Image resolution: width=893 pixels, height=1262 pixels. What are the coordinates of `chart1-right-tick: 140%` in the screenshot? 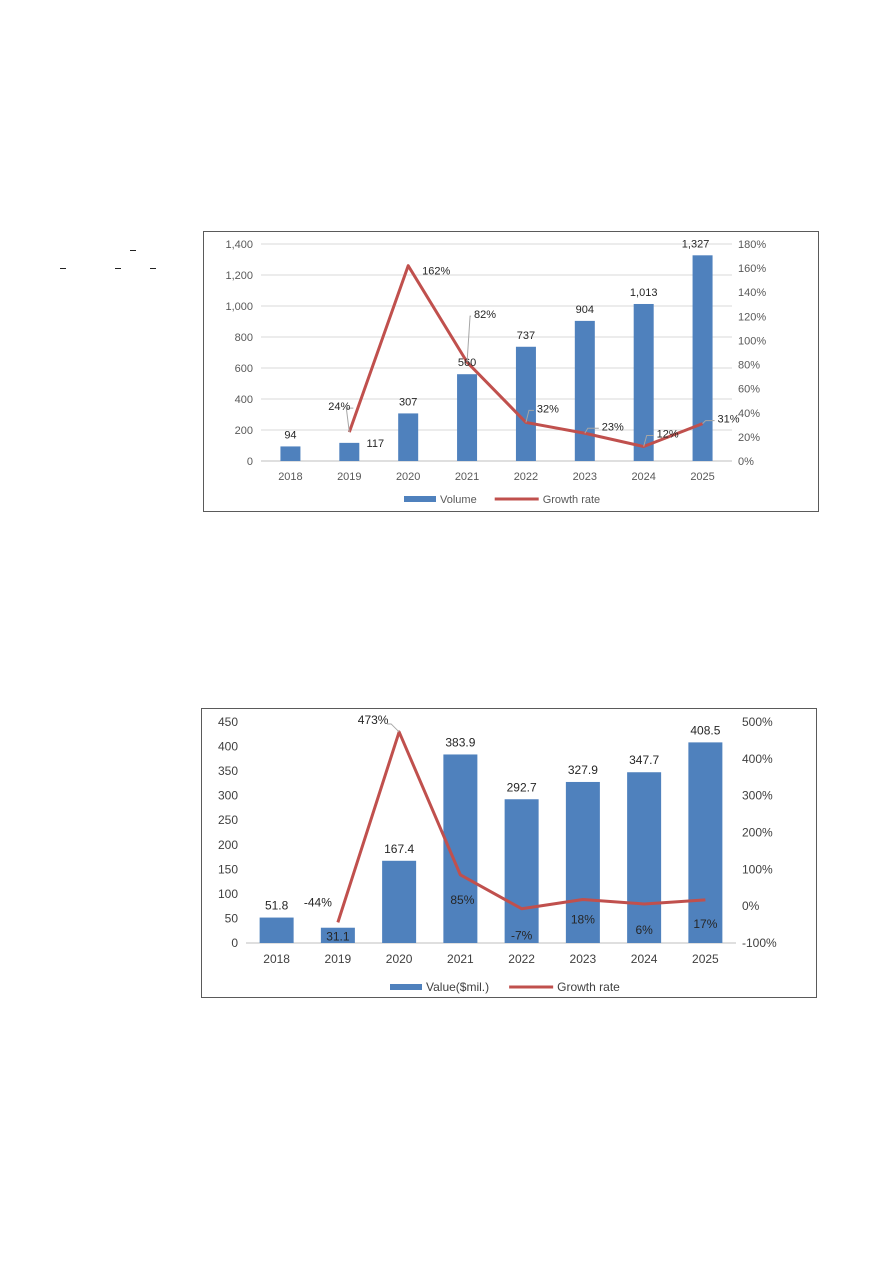 It's located at (752, 293).